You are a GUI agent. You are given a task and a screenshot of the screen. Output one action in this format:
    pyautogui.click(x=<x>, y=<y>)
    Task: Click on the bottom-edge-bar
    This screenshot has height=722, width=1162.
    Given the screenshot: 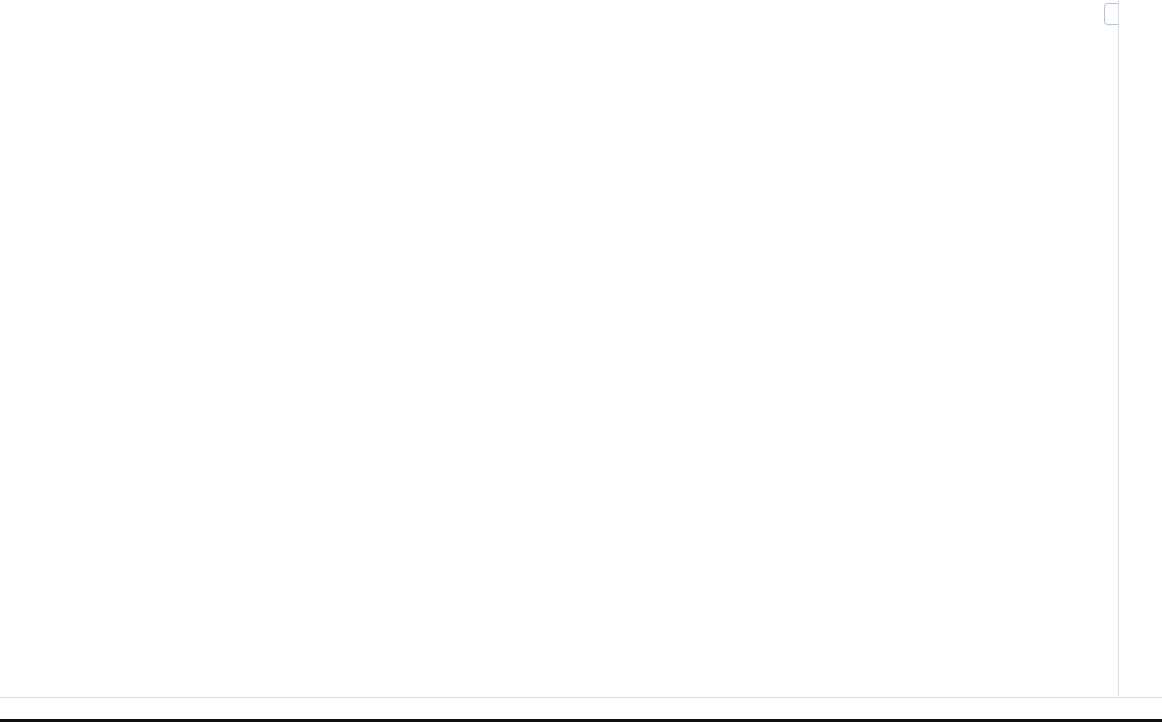 What is the action you would take?
    pyautogui.click(x=581, y=720)
    